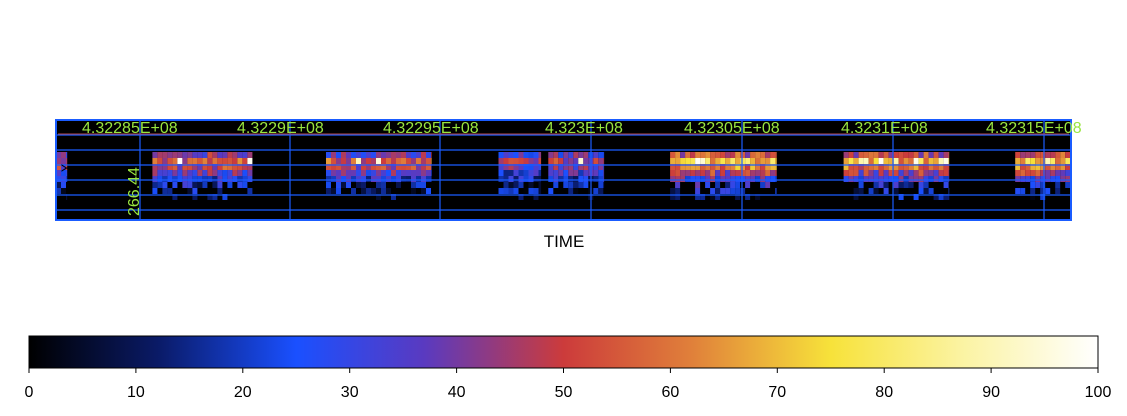  What do you see at coordinates (671, 392) in the screenshot?
I see `colorbar-tick-label: 60` at bounding box center [671, 392].